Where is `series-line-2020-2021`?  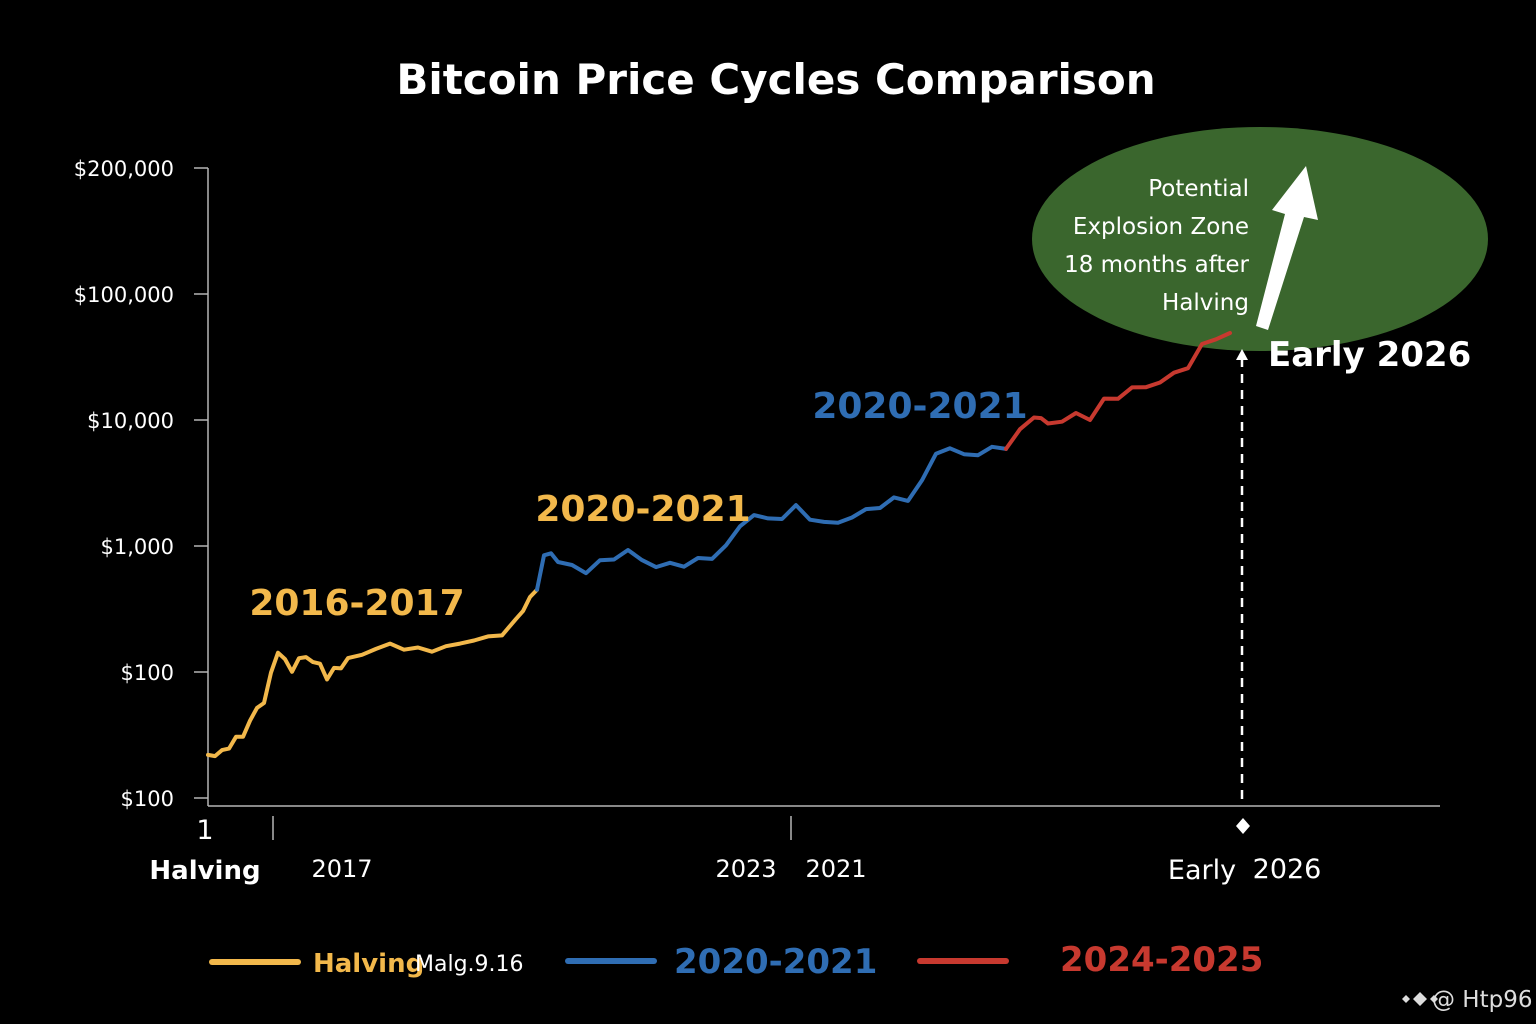 series-line-2020-2021 is located at coordinates (771, 518).